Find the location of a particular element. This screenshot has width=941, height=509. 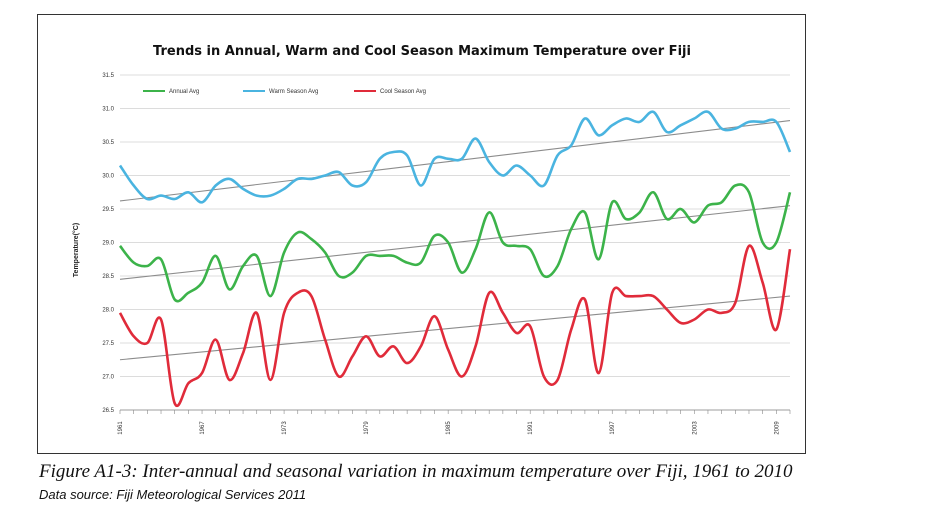

trend-line-cool is located at coordinates (455, 328).